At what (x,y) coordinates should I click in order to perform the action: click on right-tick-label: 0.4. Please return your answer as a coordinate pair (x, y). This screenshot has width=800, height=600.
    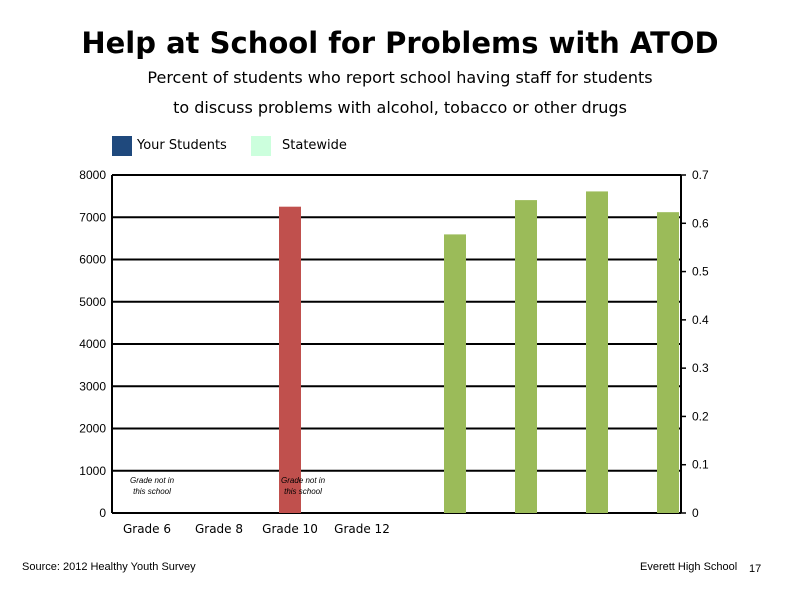
    Looking at the image, I should click on (700, 320).